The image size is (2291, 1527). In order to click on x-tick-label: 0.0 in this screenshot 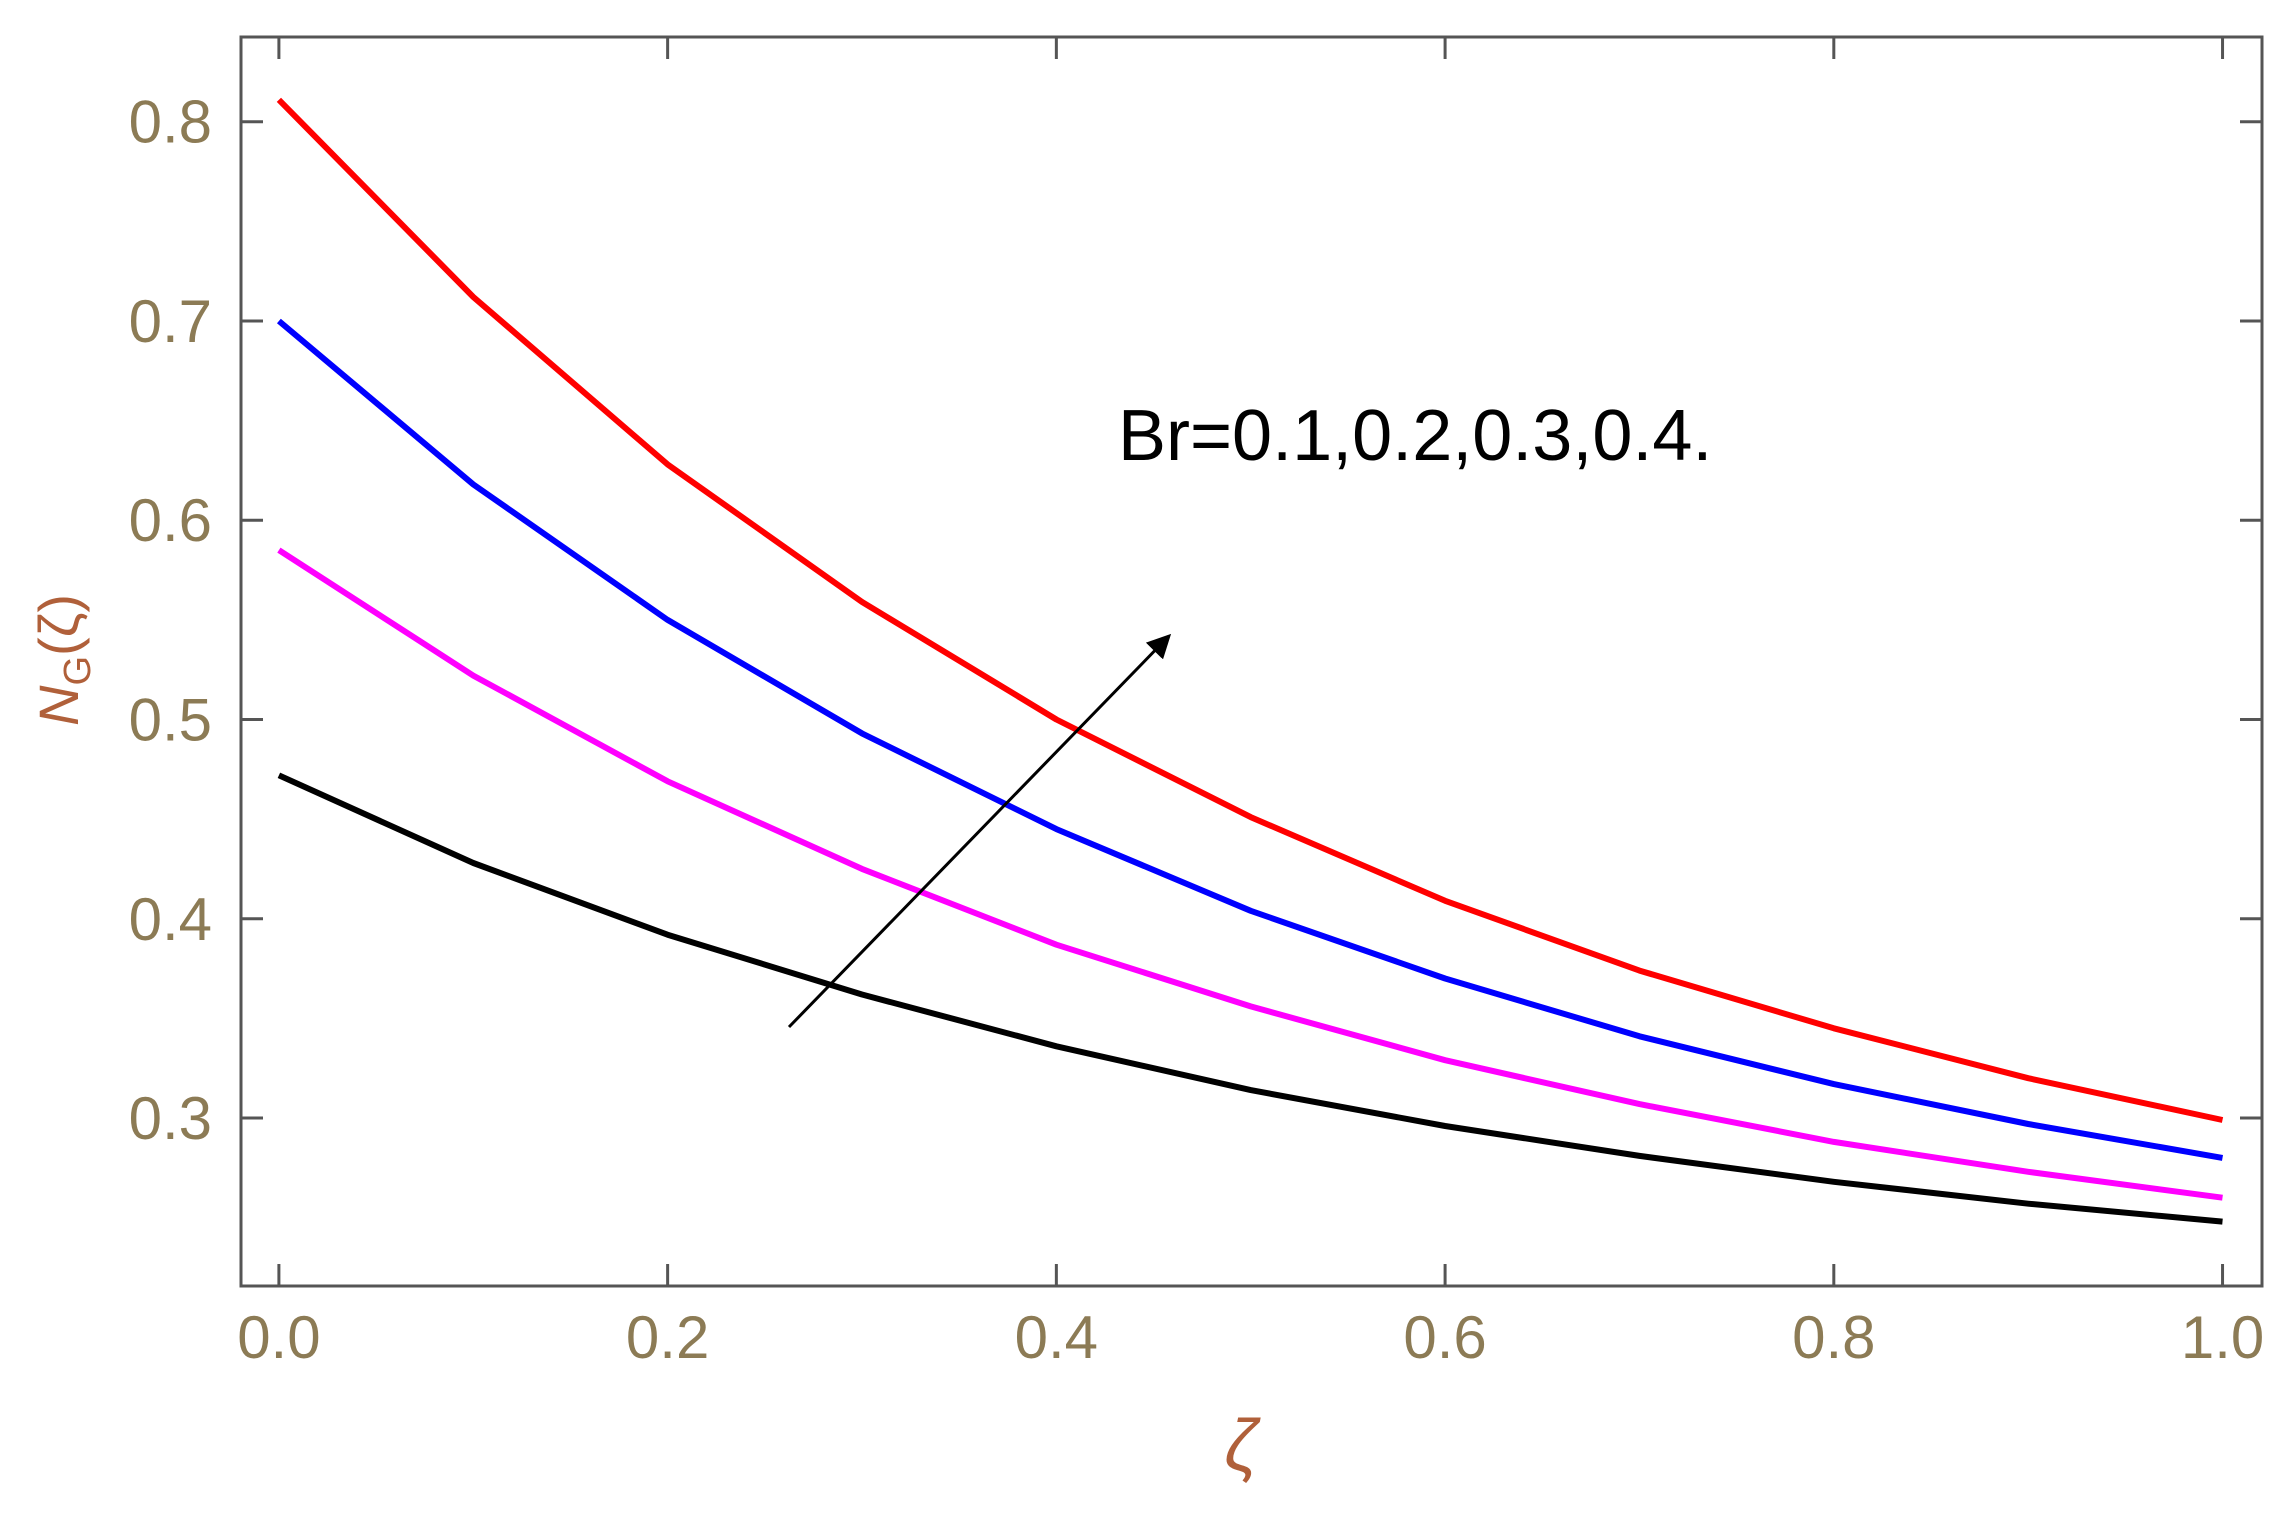, I will do `click(278, 1337)`.